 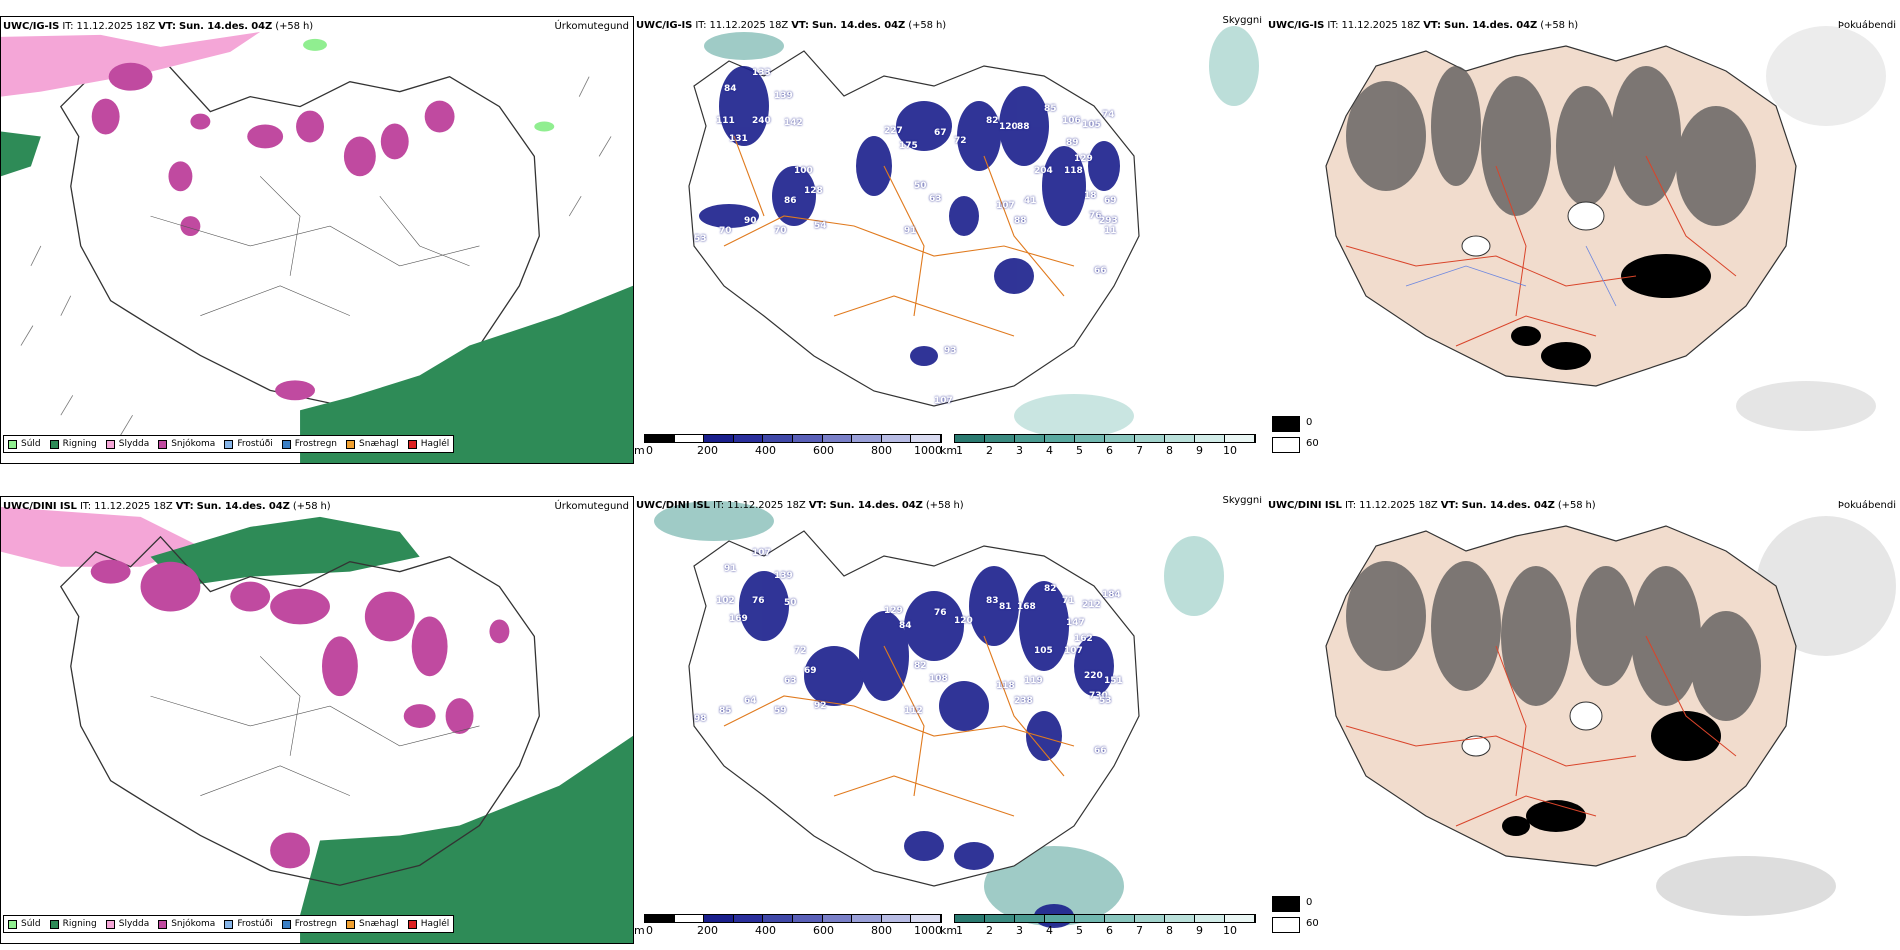 I want to click on visibility-value-label: 102, so click(x=725, y=601).